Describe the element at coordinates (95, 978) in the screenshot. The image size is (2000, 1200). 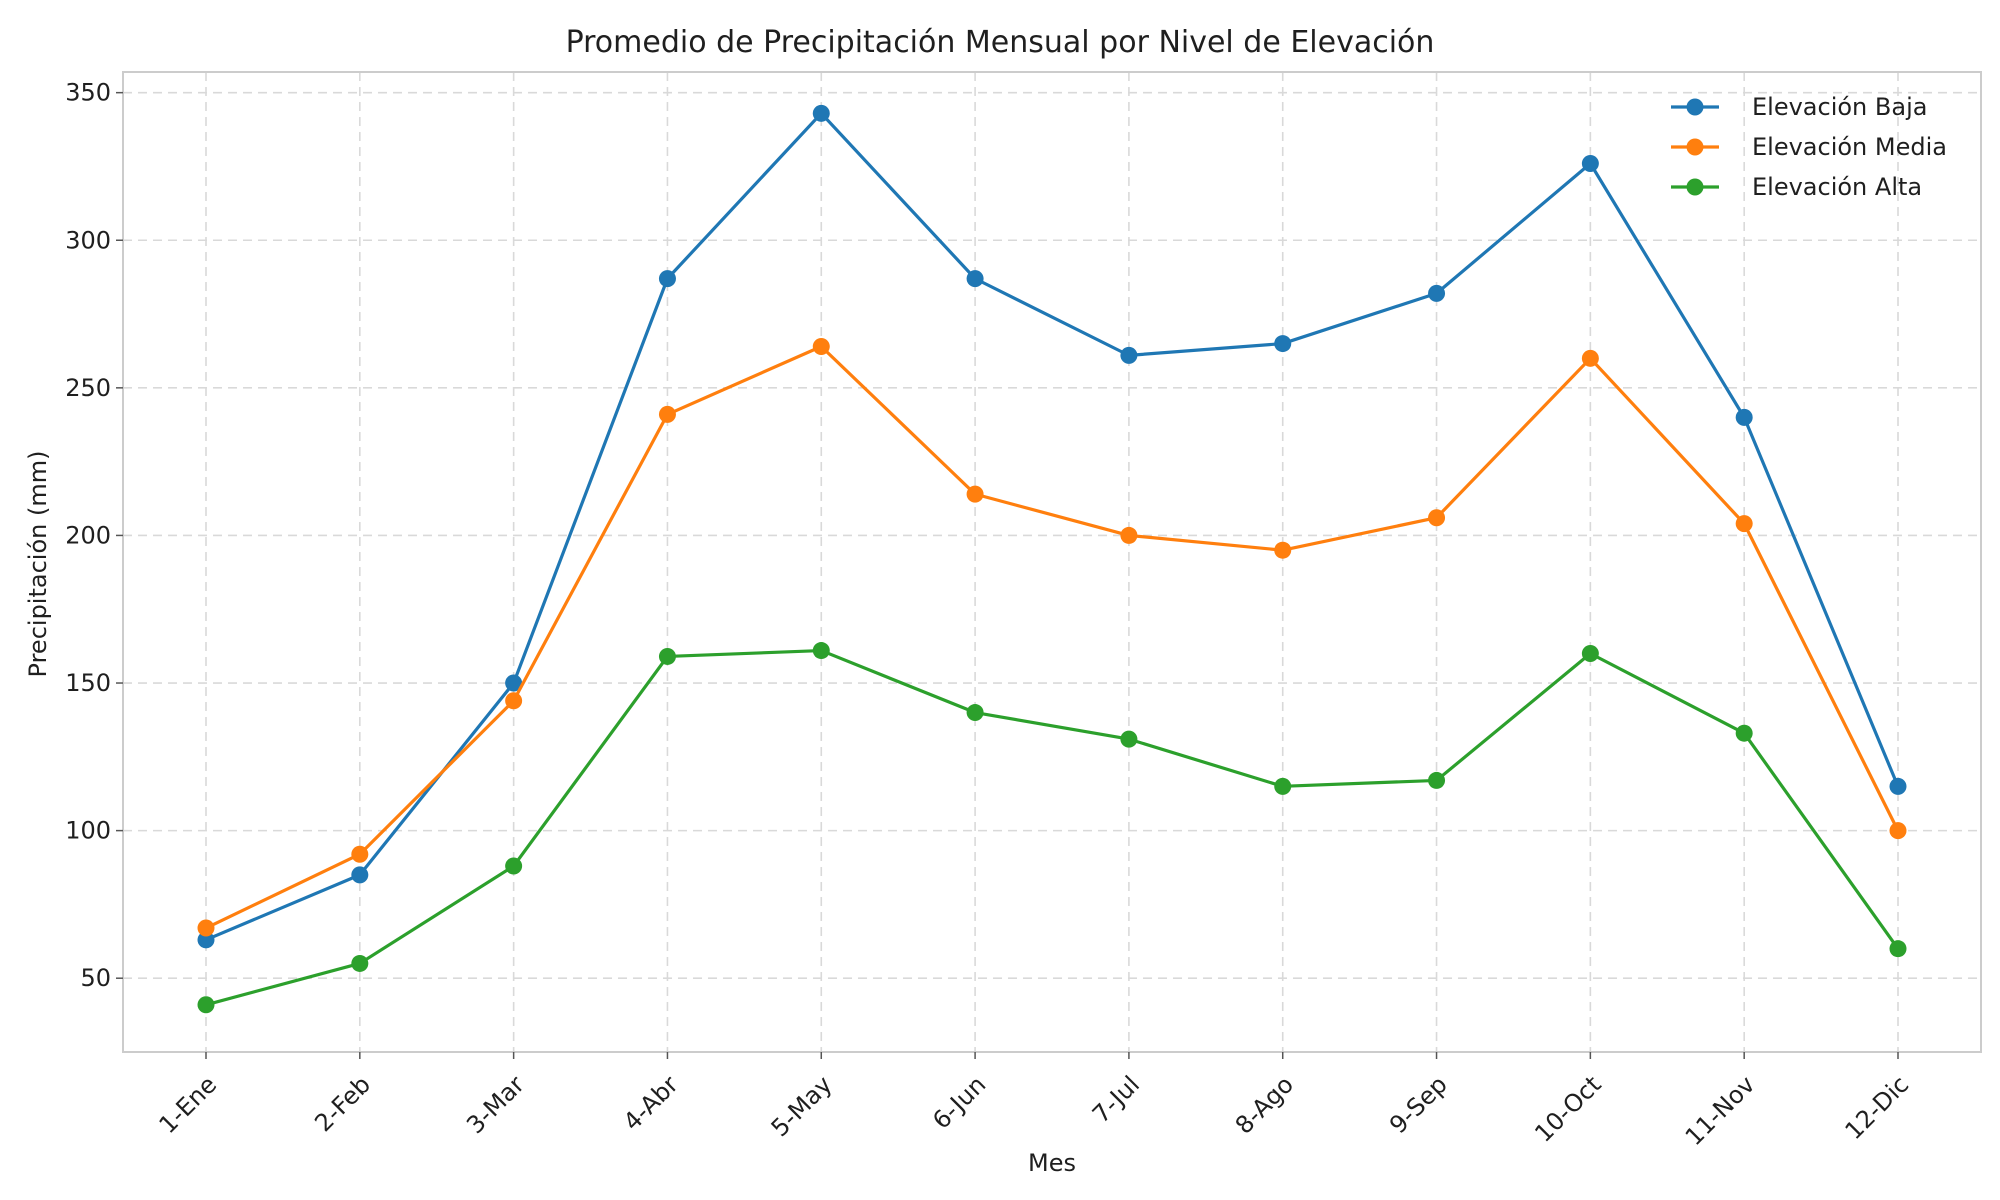
I see `y-tick-label: 50` at that location.